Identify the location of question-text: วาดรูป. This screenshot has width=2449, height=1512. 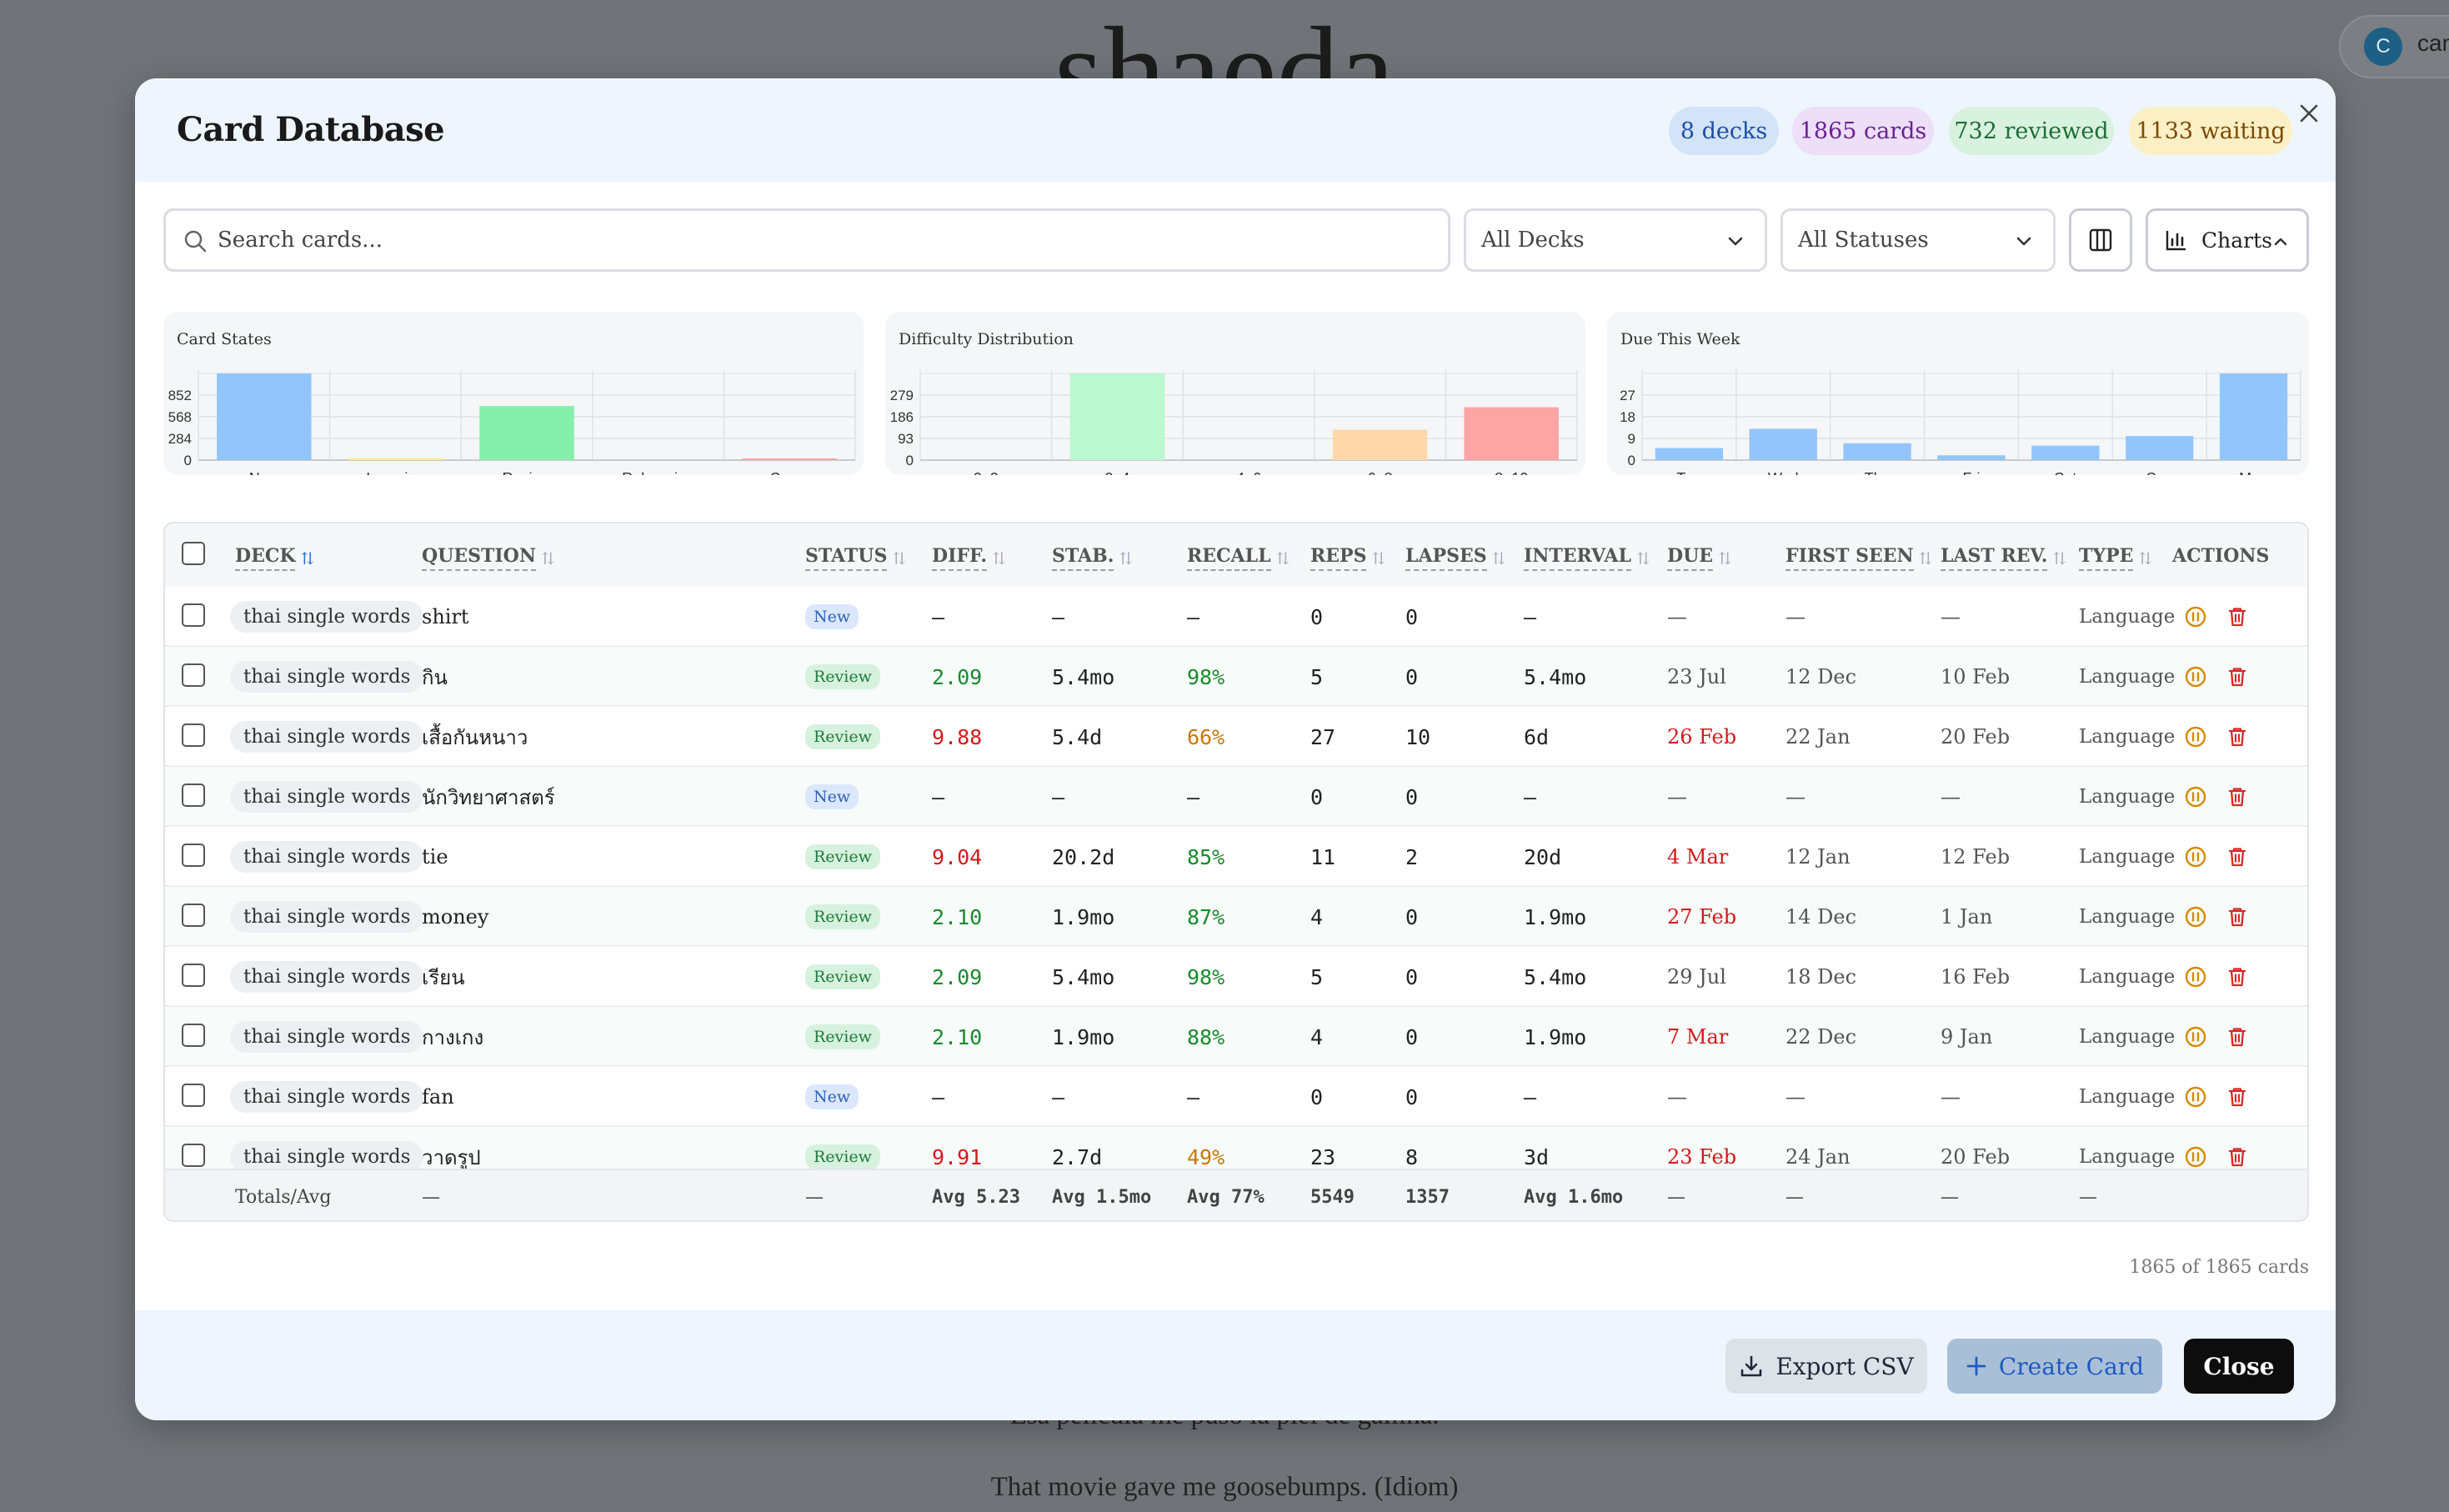
(451, 1157).